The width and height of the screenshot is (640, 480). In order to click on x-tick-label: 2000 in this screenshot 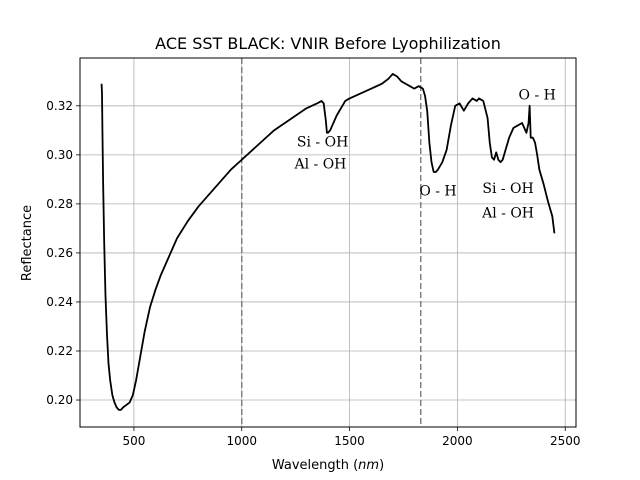, I will do `click(457, 441)`.